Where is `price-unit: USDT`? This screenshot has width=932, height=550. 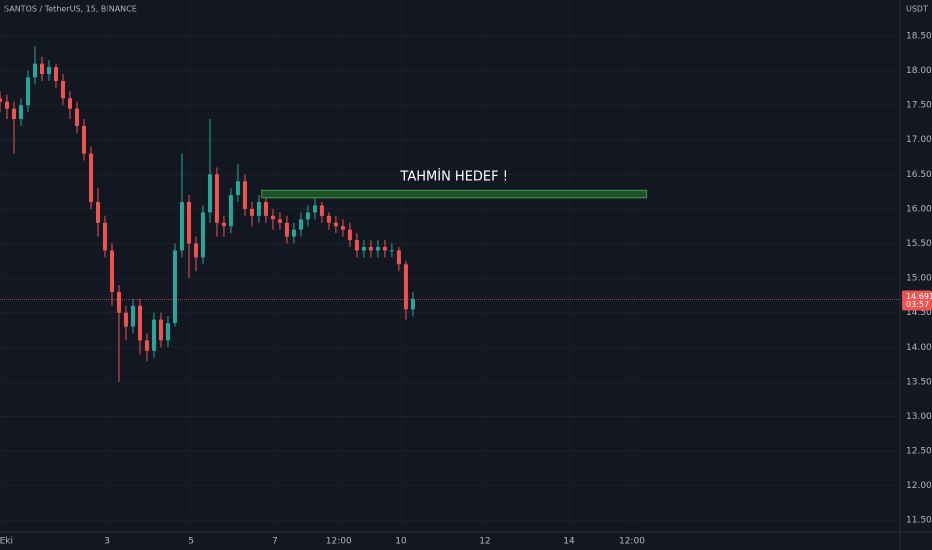
price-unit: USDT is located at coordinates (917, 9).